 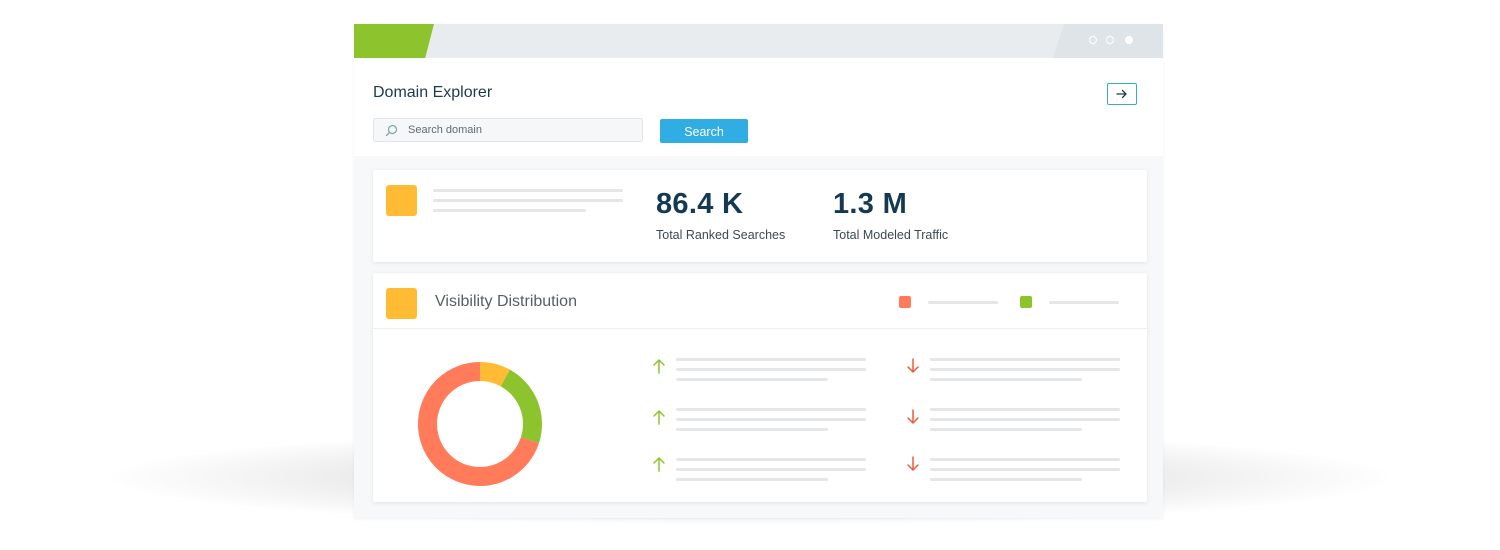 I want to click on visibility-donut-chart, so click(x=480, y=424).